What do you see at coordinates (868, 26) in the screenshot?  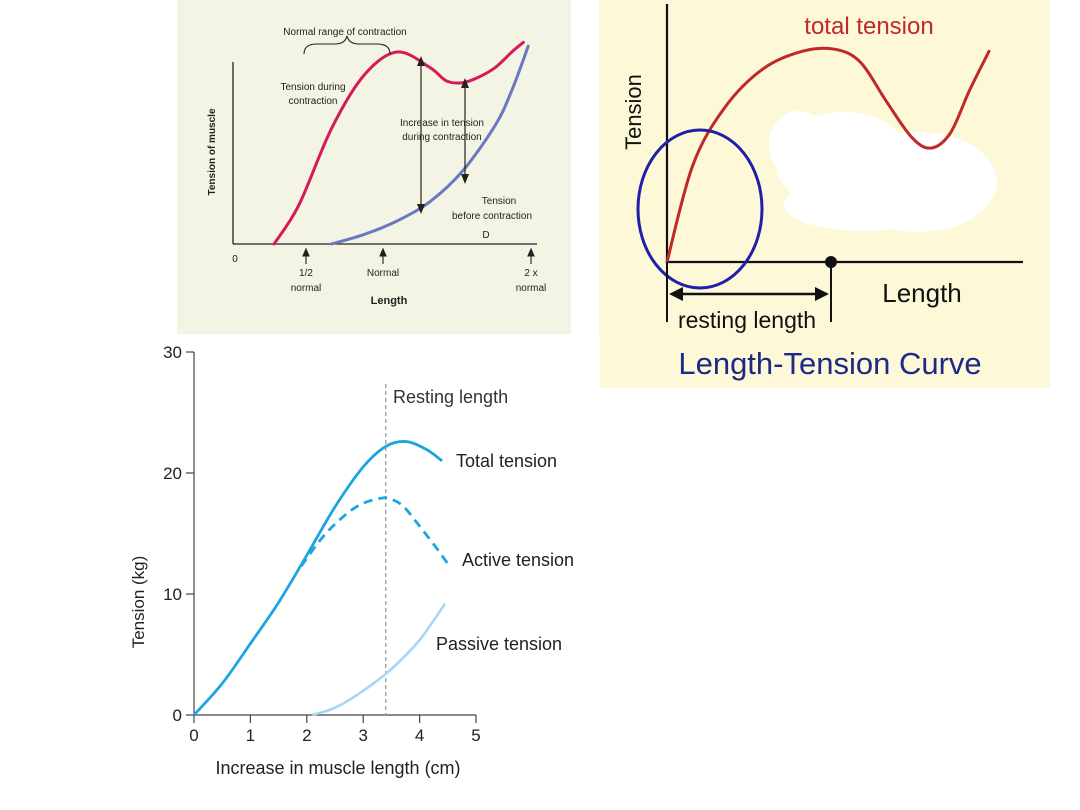 I see `total-tension-label: total tension` at bounding box center [868, 26].